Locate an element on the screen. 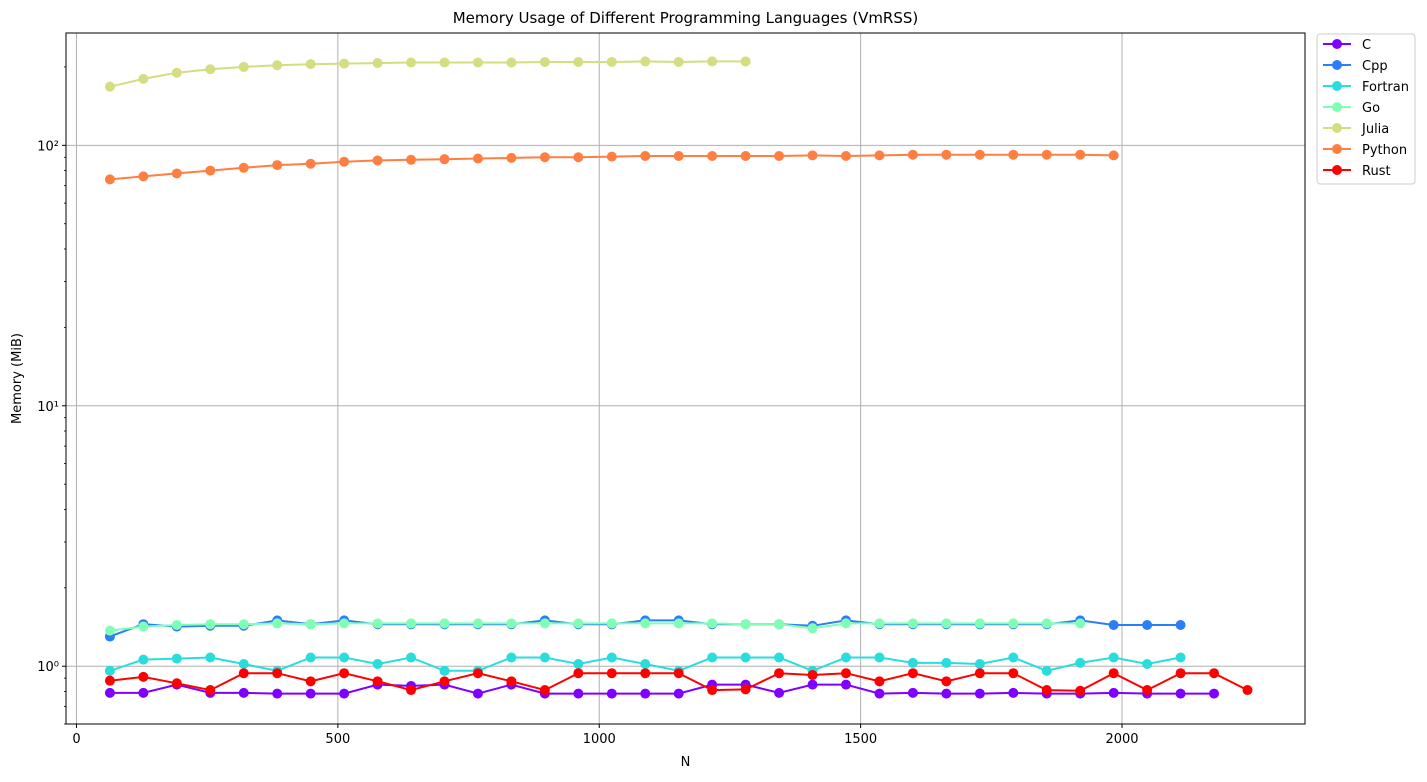 This screenshot has height=782, width=1427. series-c is located at coordinates (662, 689).